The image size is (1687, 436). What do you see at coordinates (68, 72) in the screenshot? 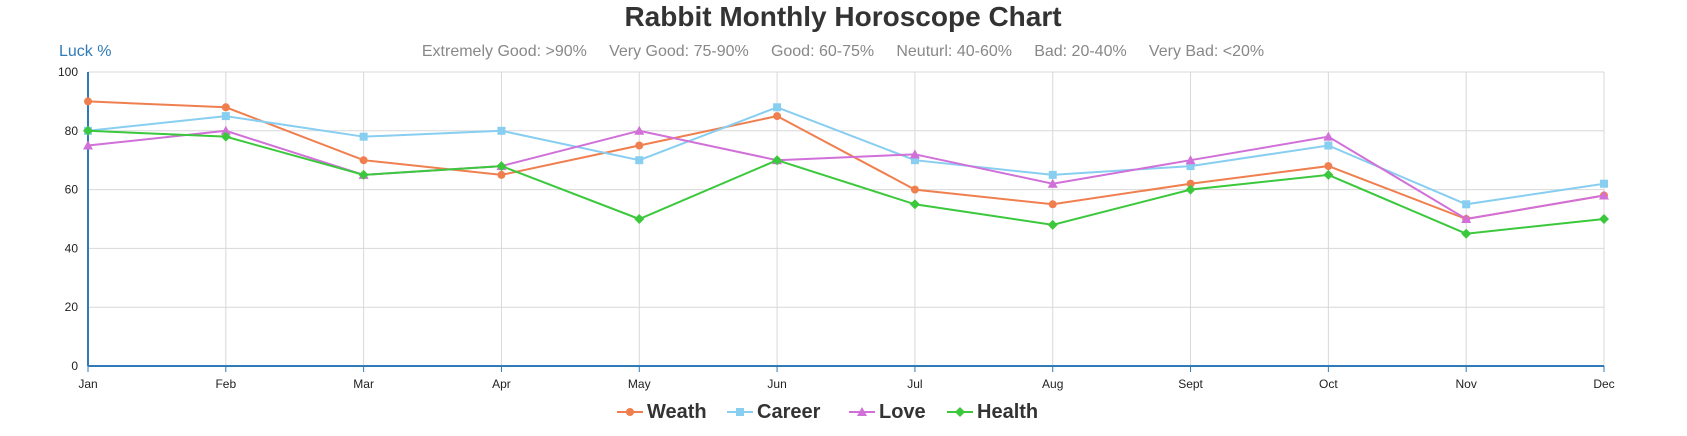
I see `y-tick-label: 100` at bounding box center [68, 72].